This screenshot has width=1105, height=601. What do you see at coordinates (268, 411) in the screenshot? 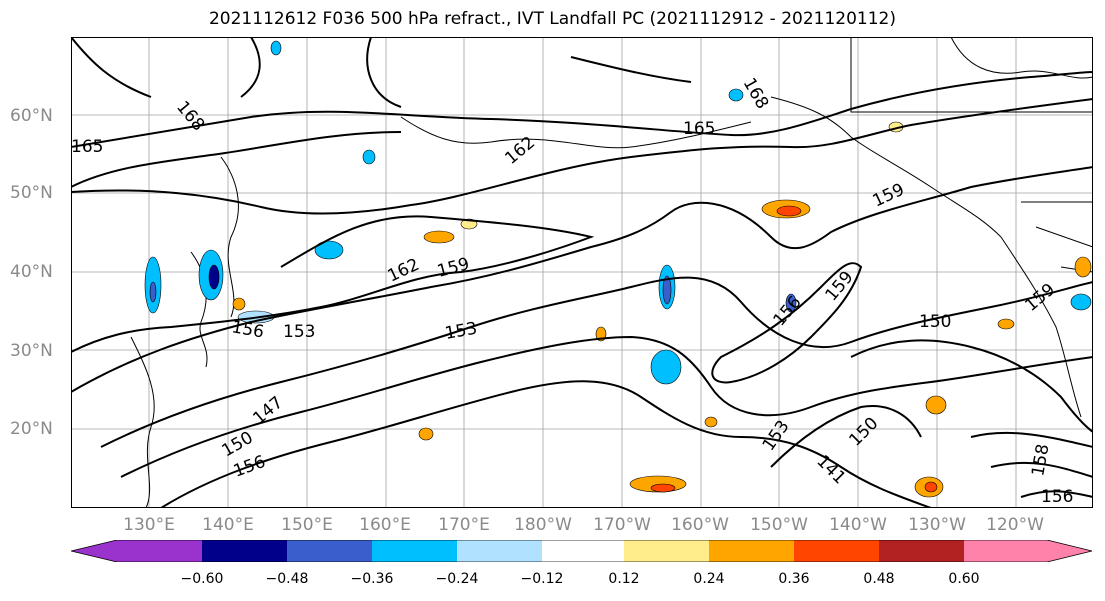
I see `contour-label: 147` at bounding box center [268, 411].